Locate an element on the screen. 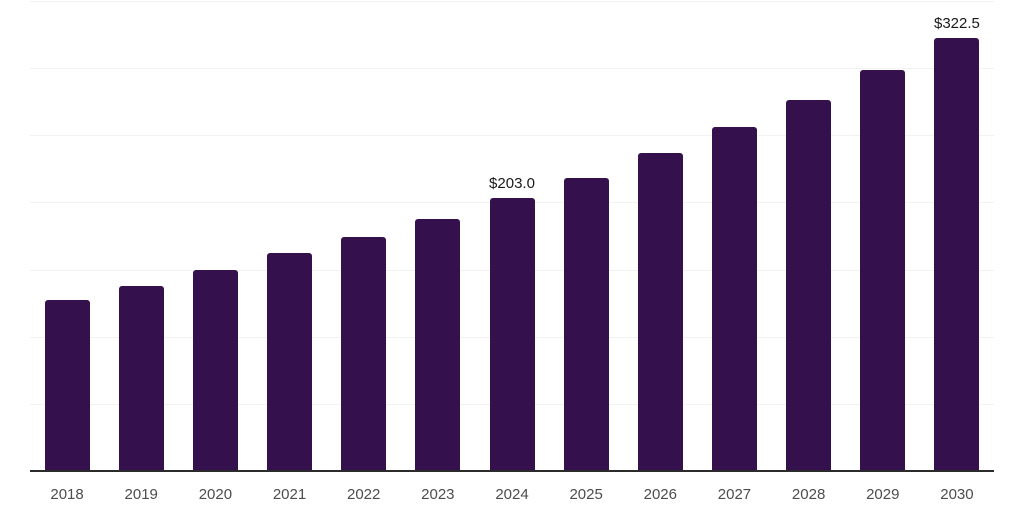 This screenshot has width=1024, height=512. x-tick-2018: 2018 is located at coordinates (67, 494).